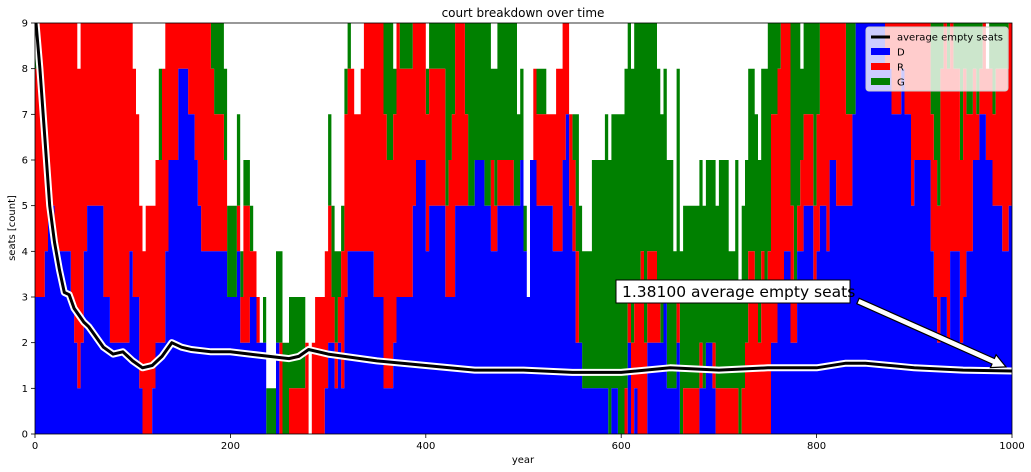 The height and width of the screenshot is (472, 1031). I want to click on y-tick-label: 3, so click(25, 298).